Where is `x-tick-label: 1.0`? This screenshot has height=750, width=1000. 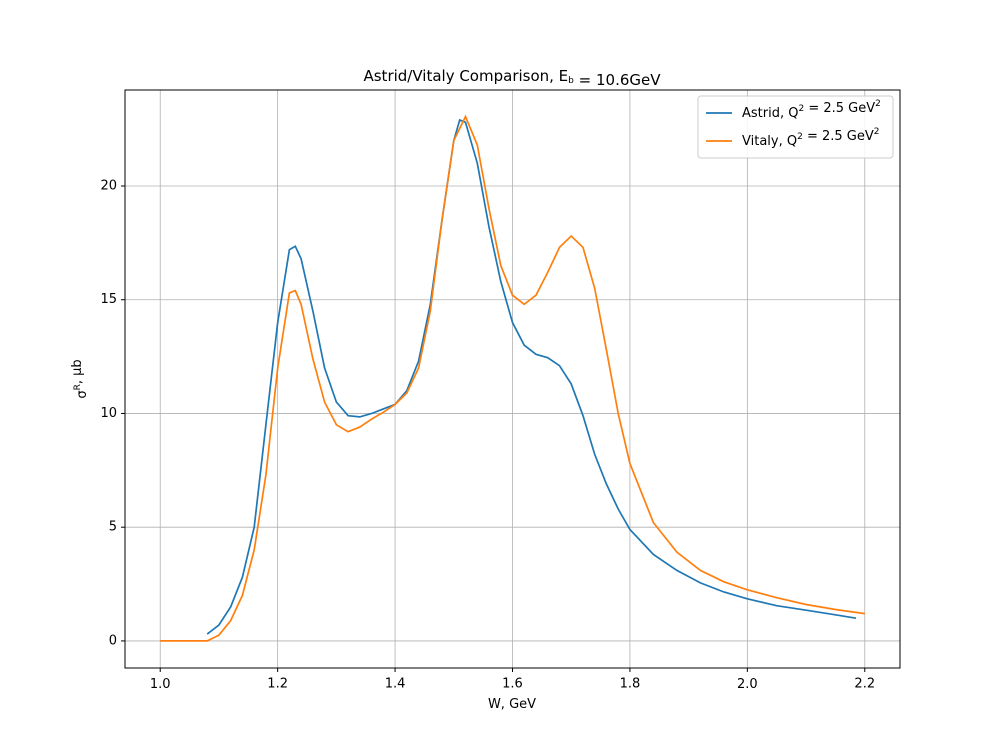
x-tick-label: 1.0 is located at coordinates (160, 684).